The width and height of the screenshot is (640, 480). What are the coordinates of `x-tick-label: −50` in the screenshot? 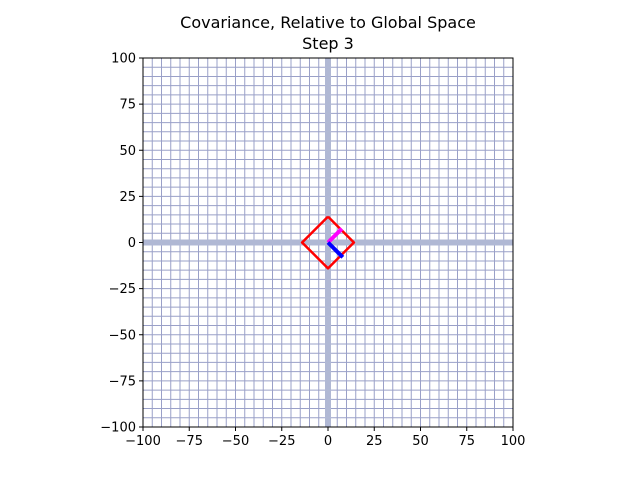 It's located at (235, 441).